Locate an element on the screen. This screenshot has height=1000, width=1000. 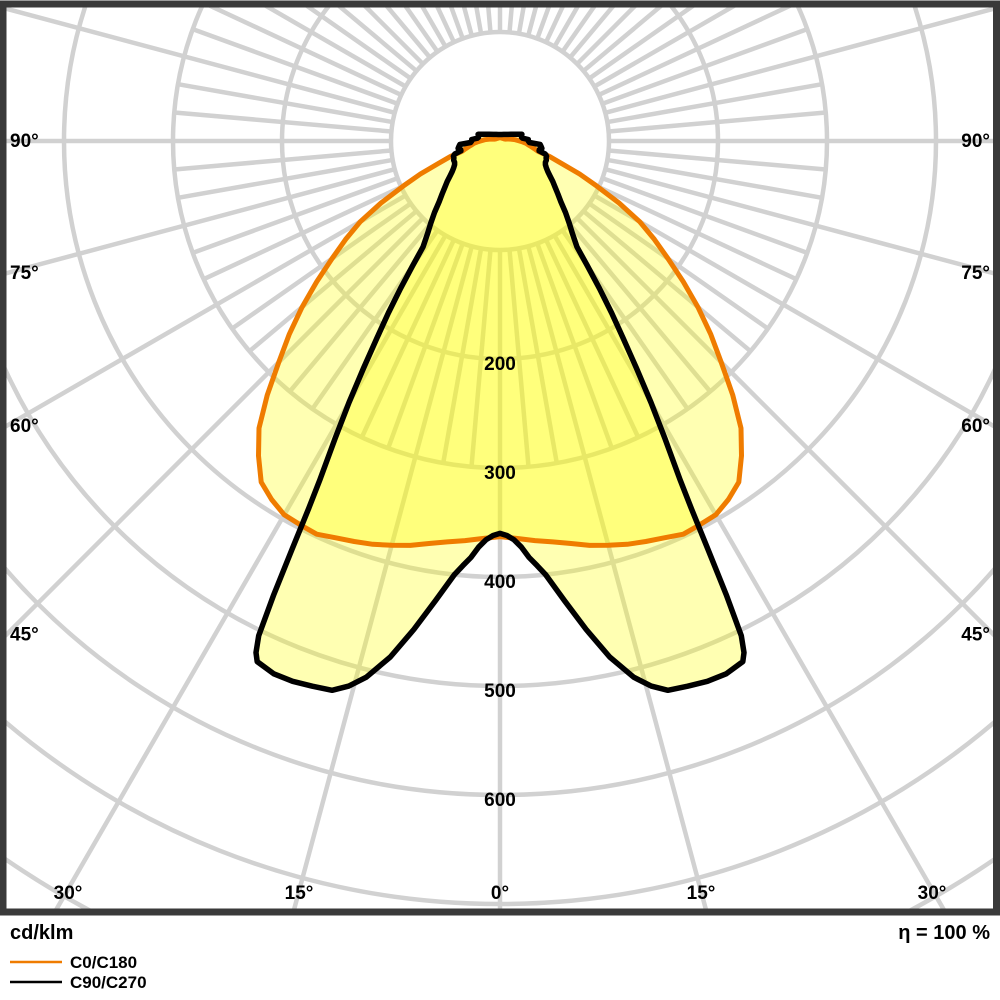
legend: C0/C180 C90/C270 is located at coordinates (78, 972).